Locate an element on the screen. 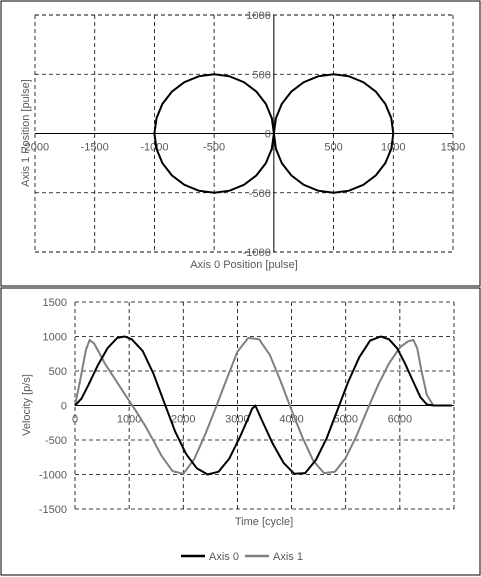 This screenshot has width=481, height=577. x-tick-label: -500 is located at coordinates (214, 148).